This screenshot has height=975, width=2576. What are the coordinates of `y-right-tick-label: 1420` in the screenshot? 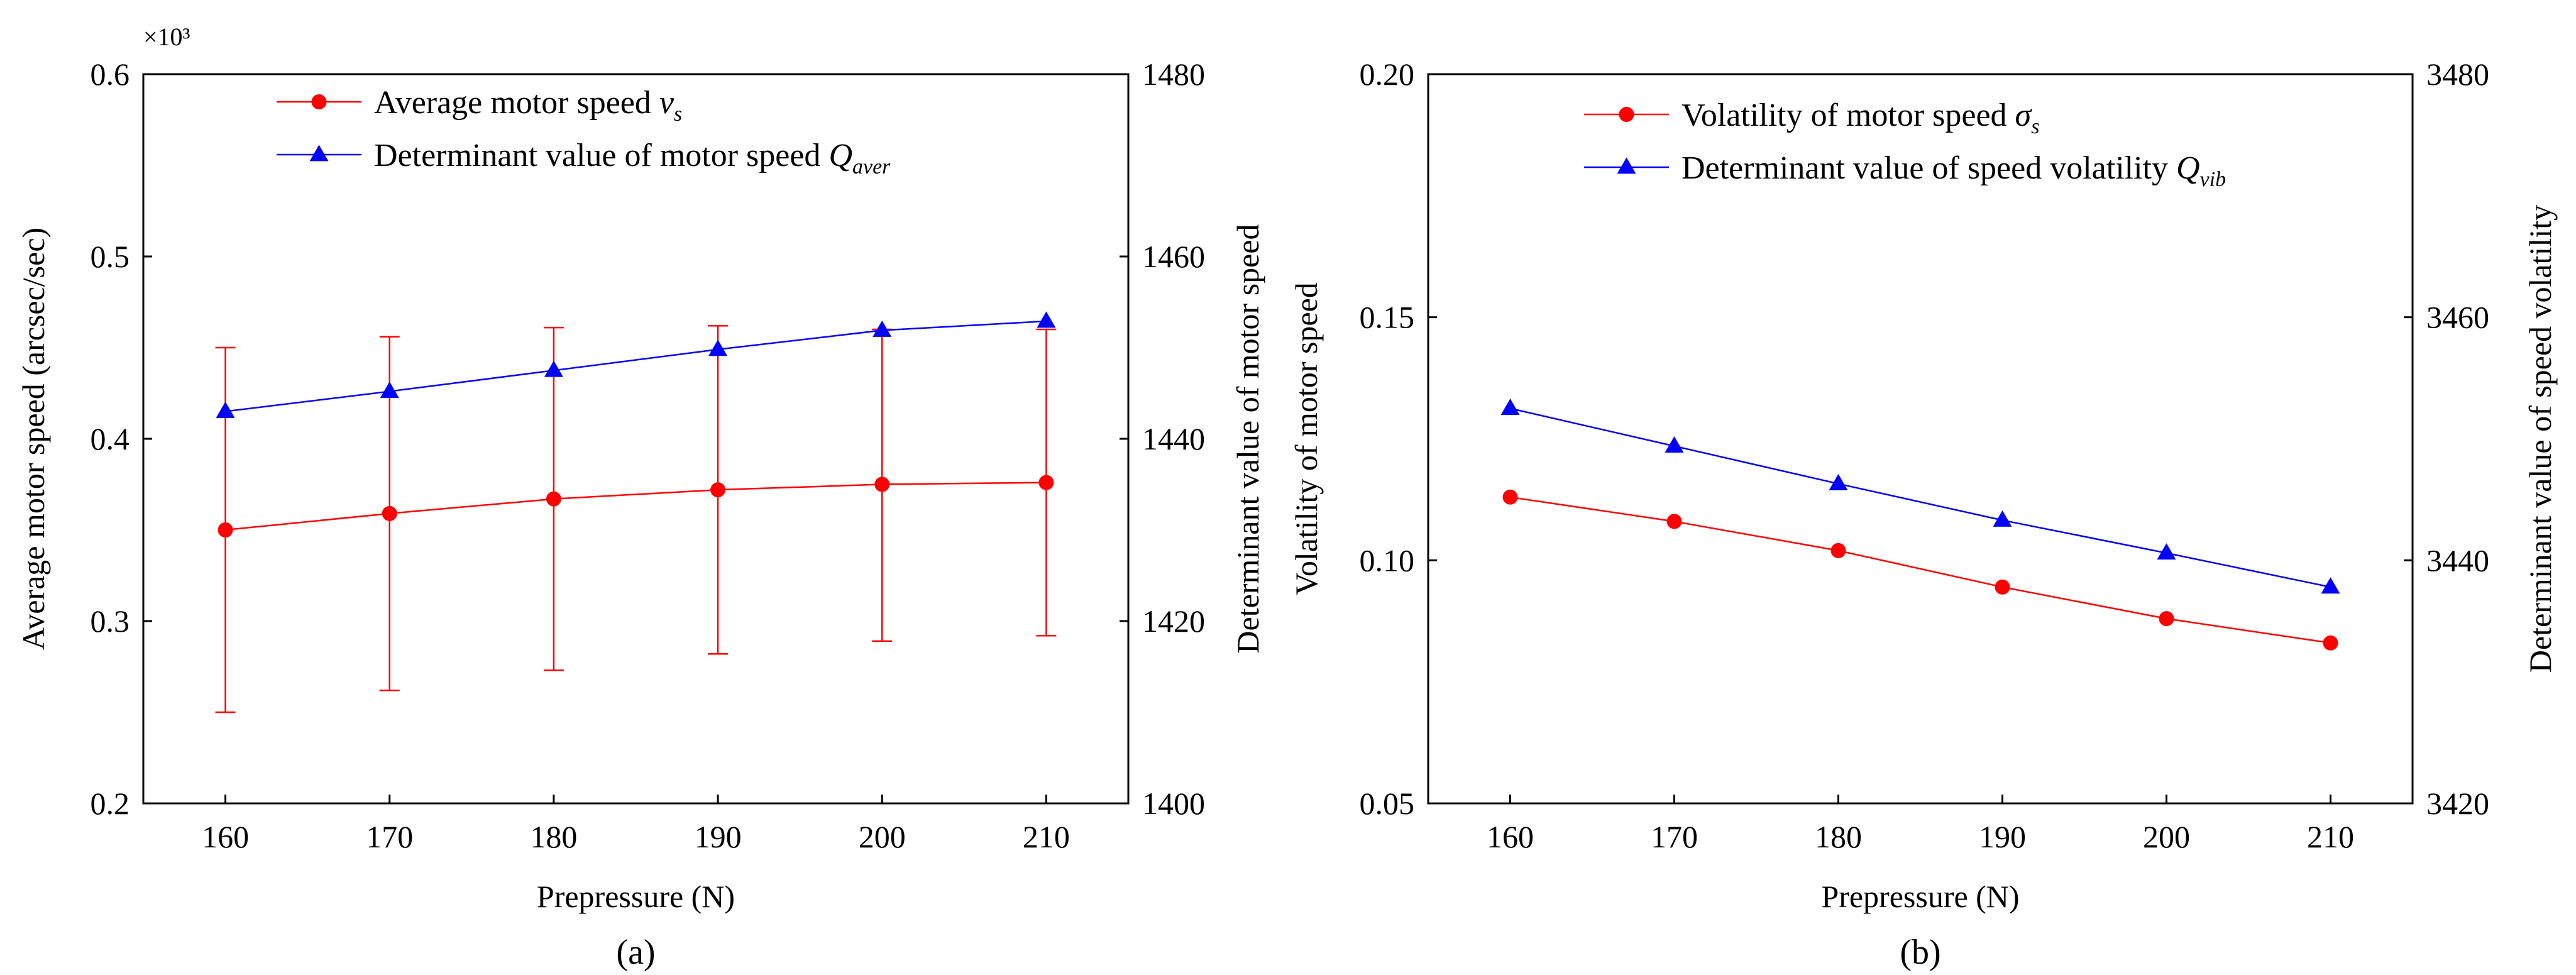 It's located at (1173, 621).